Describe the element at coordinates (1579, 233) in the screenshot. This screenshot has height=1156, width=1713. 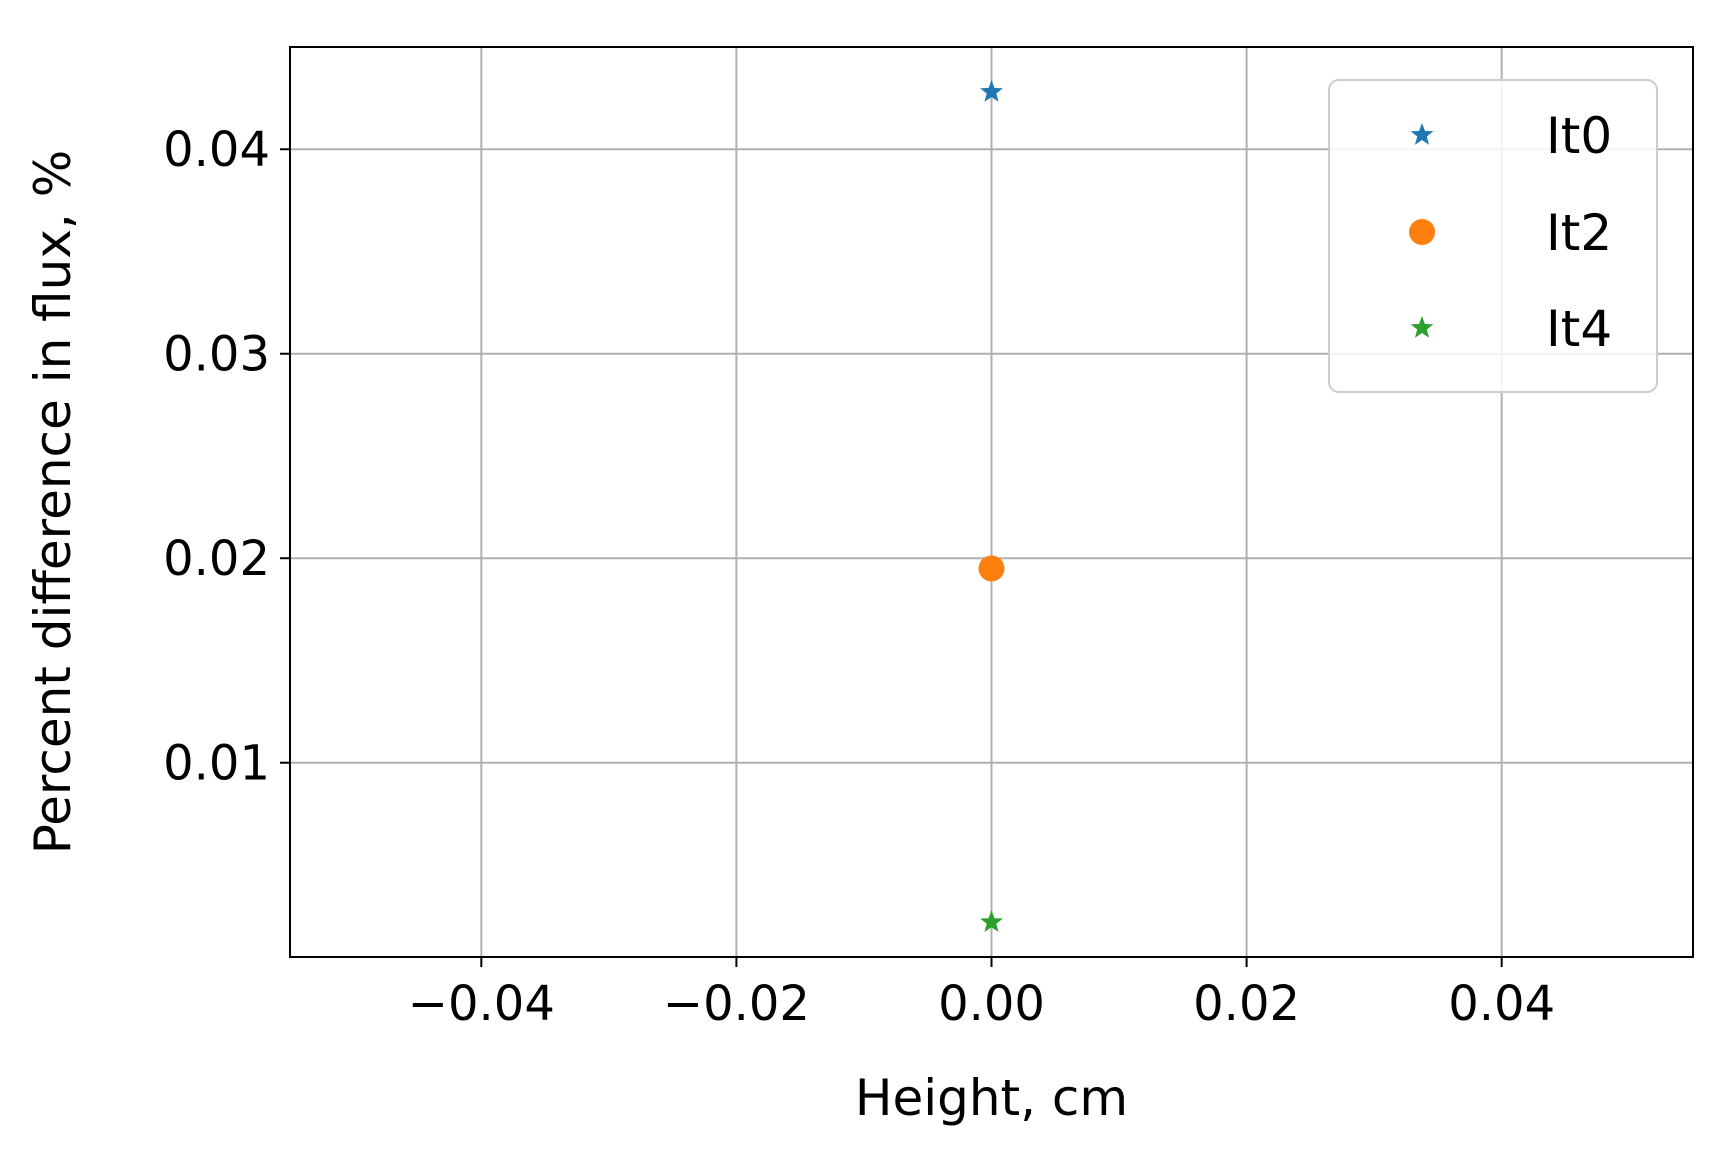
I see `legend-label-it2: It2` at that location.